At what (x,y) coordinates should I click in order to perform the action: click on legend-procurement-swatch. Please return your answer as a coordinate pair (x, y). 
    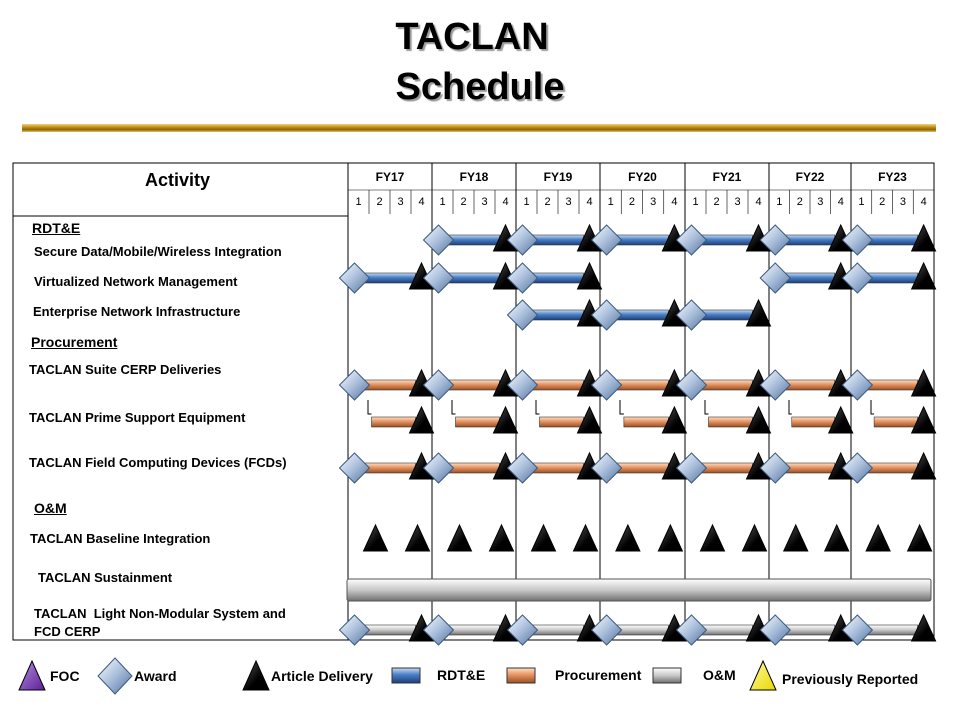
    Looking at the image, I should click on (521, 675).